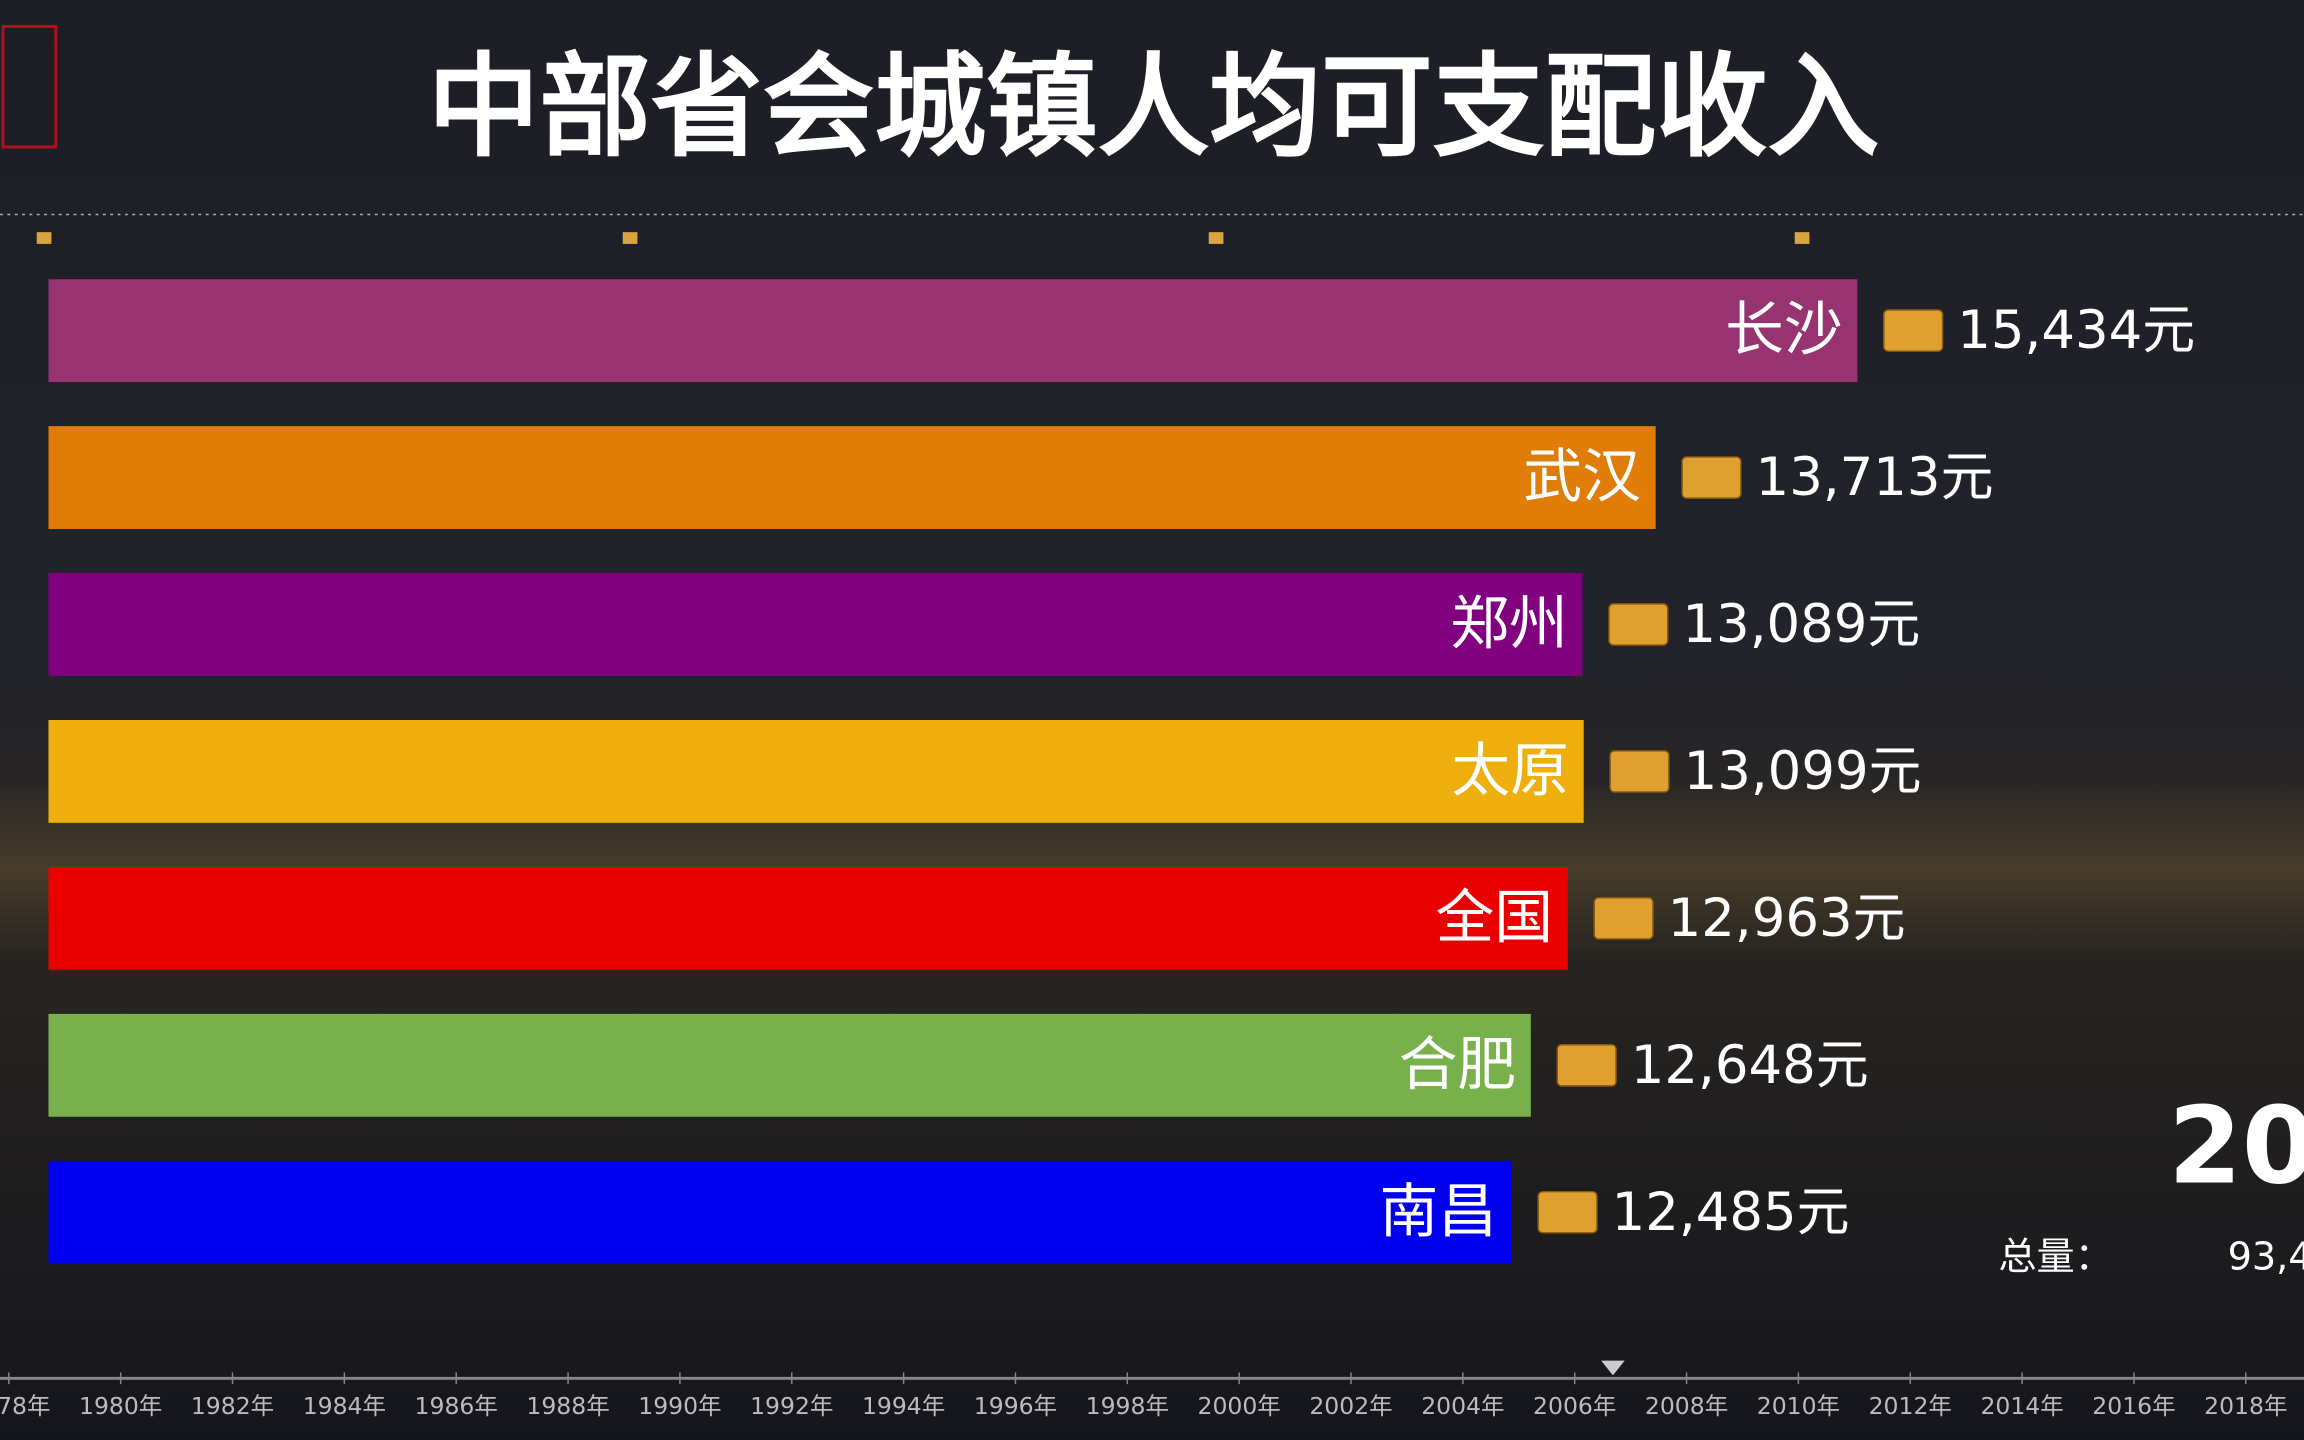  What do you see at coordinates (1875, 477) in the screenshot?
I see `value-label: 13,713元` at bounding box center [1875, 477].